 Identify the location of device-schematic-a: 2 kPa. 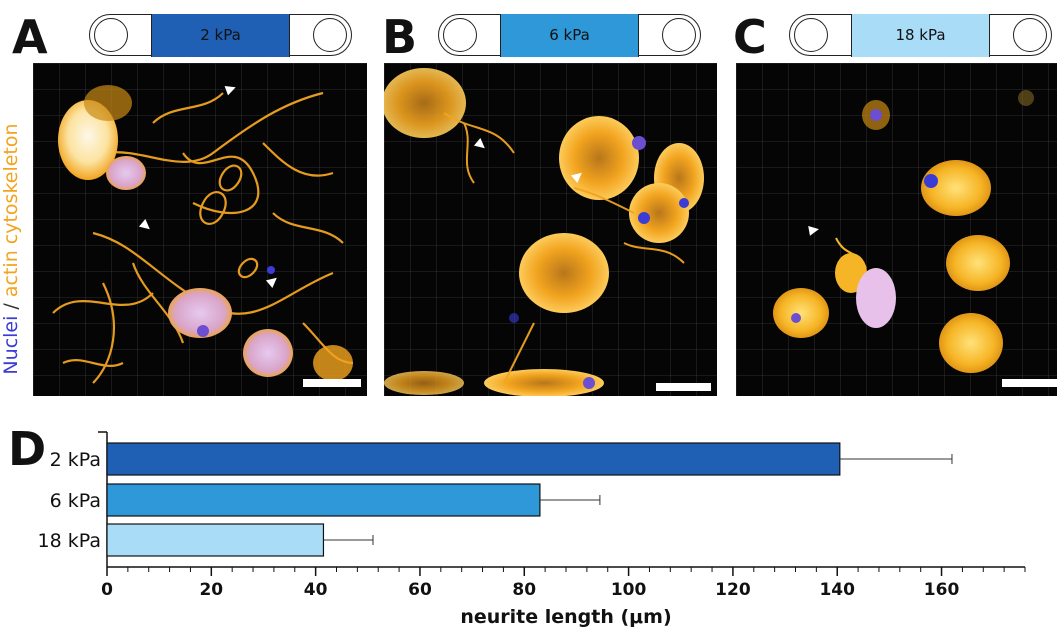
(220, 35).